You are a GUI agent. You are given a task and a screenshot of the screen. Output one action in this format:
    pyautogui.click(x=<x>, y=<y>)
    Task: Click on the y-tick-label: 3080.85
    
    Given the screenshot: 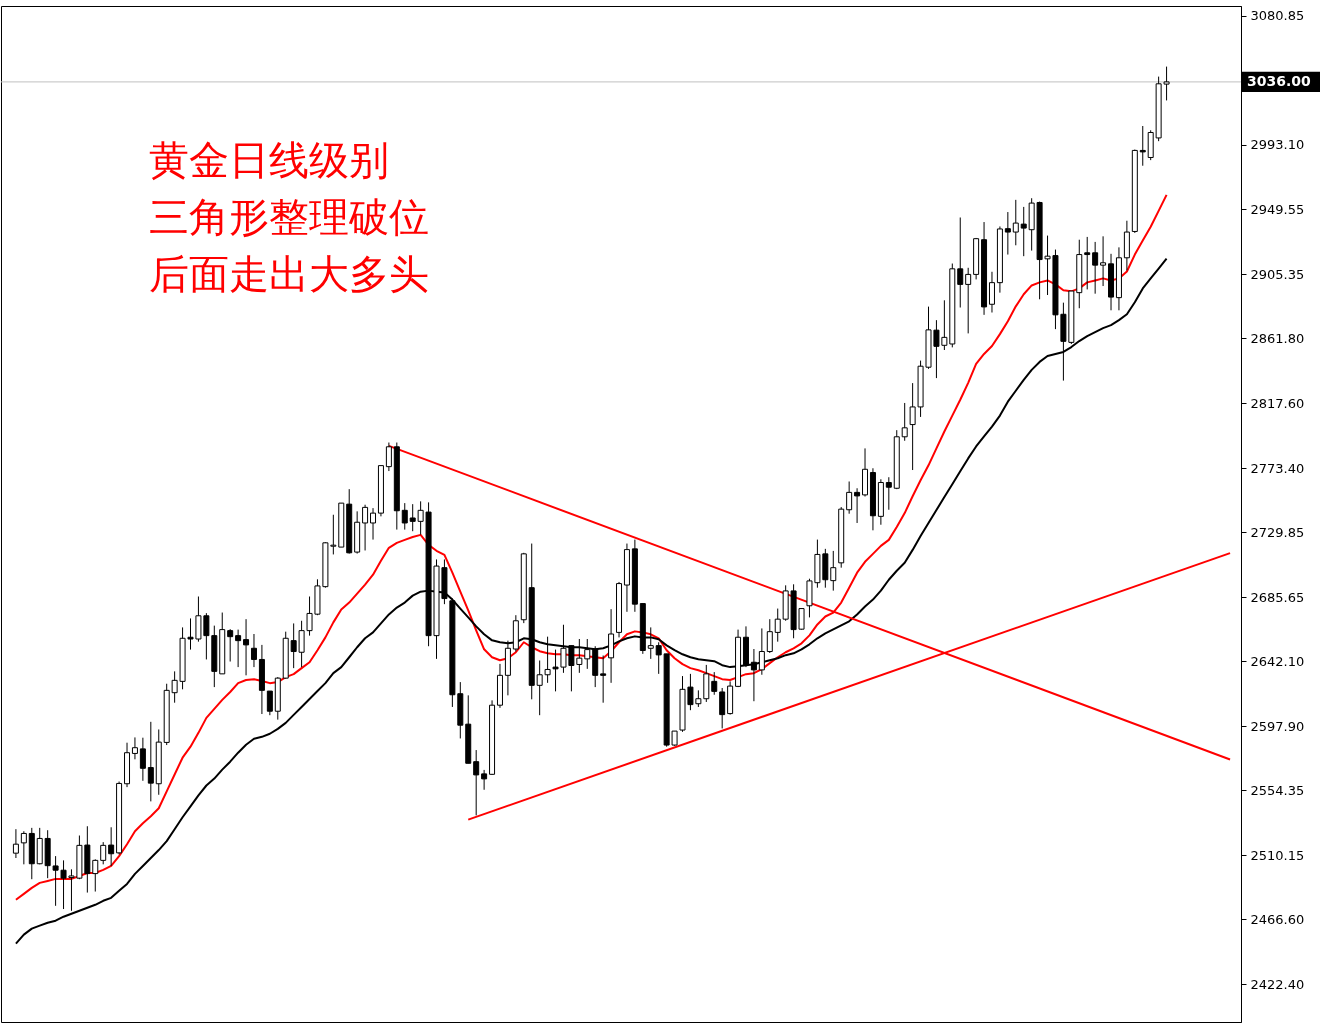 What is the action you would take?
    pyautogui.click(x=1277, y=16)
    